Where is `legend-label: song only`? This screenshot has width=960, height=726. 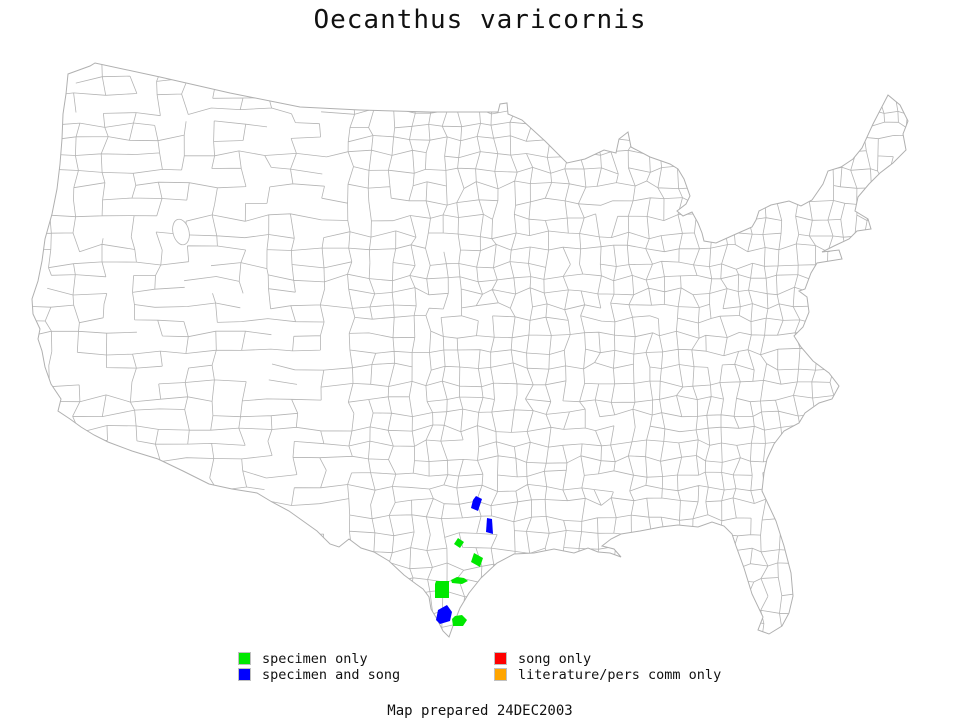
legend-label: song only is located at coordinates (555, 658).